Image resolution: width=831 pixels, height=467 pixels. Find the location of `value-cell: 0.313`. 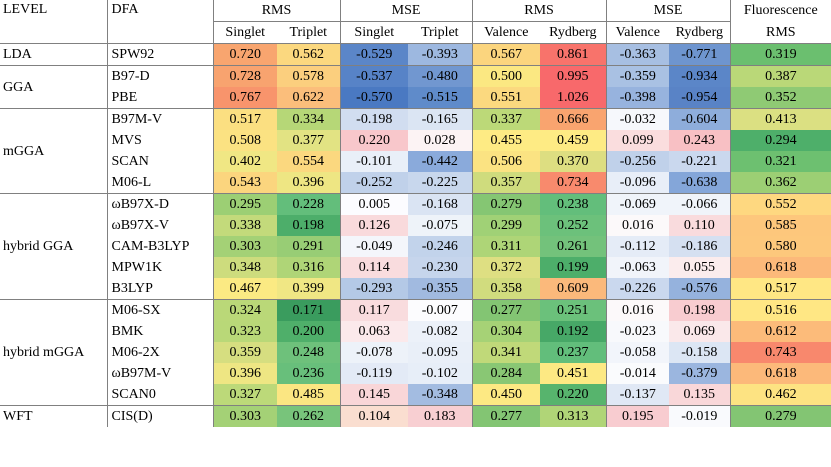

value-cell: 0.313 is located at coordinates (573, 416).